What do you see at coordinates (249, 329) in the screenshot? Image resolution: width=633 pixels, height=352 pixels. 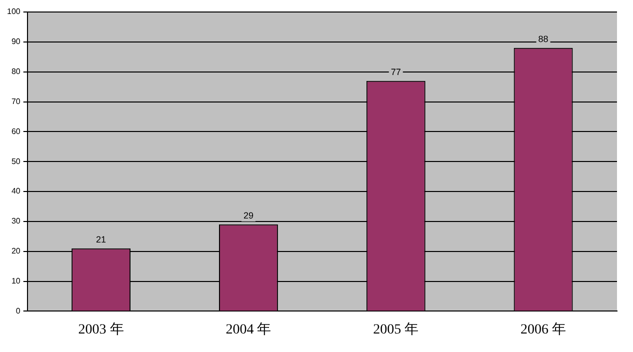 I see `x-tick-label: 2004 年` at bounding box center [249, 329].